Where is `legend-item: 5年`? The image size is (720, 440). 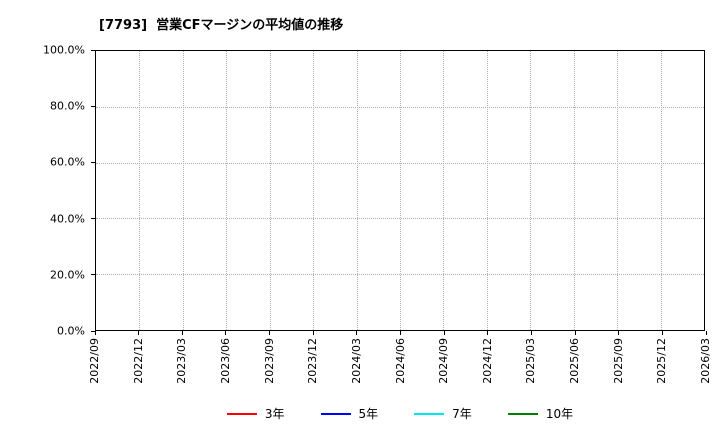
legend-item: 5年 is located at coordinates (349, 413).